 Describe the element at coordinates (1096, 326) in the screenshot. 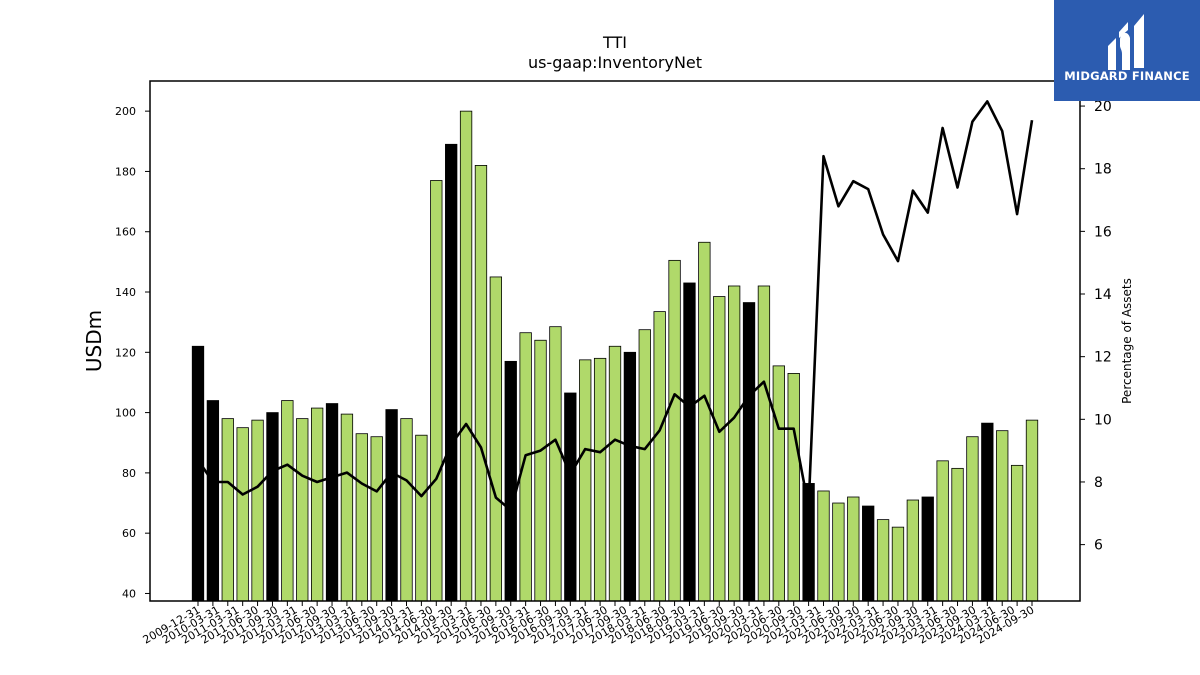

I see `y2-axis: 6 8 10 12 14 16 18 20` at that location.